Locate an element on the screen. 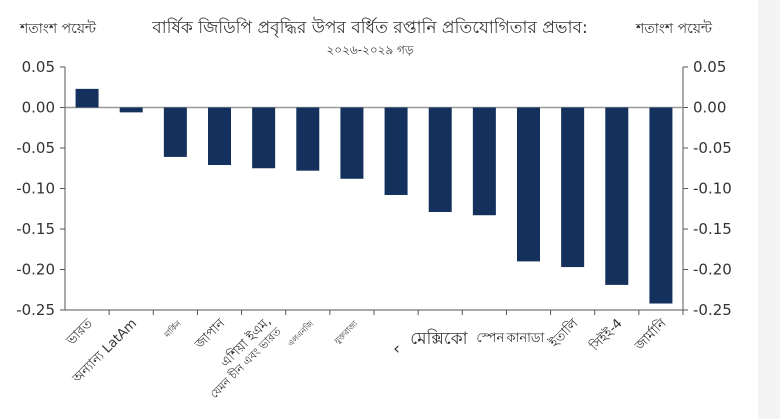  x-tick-label: স্পেন is located at coordinates (490, 338).